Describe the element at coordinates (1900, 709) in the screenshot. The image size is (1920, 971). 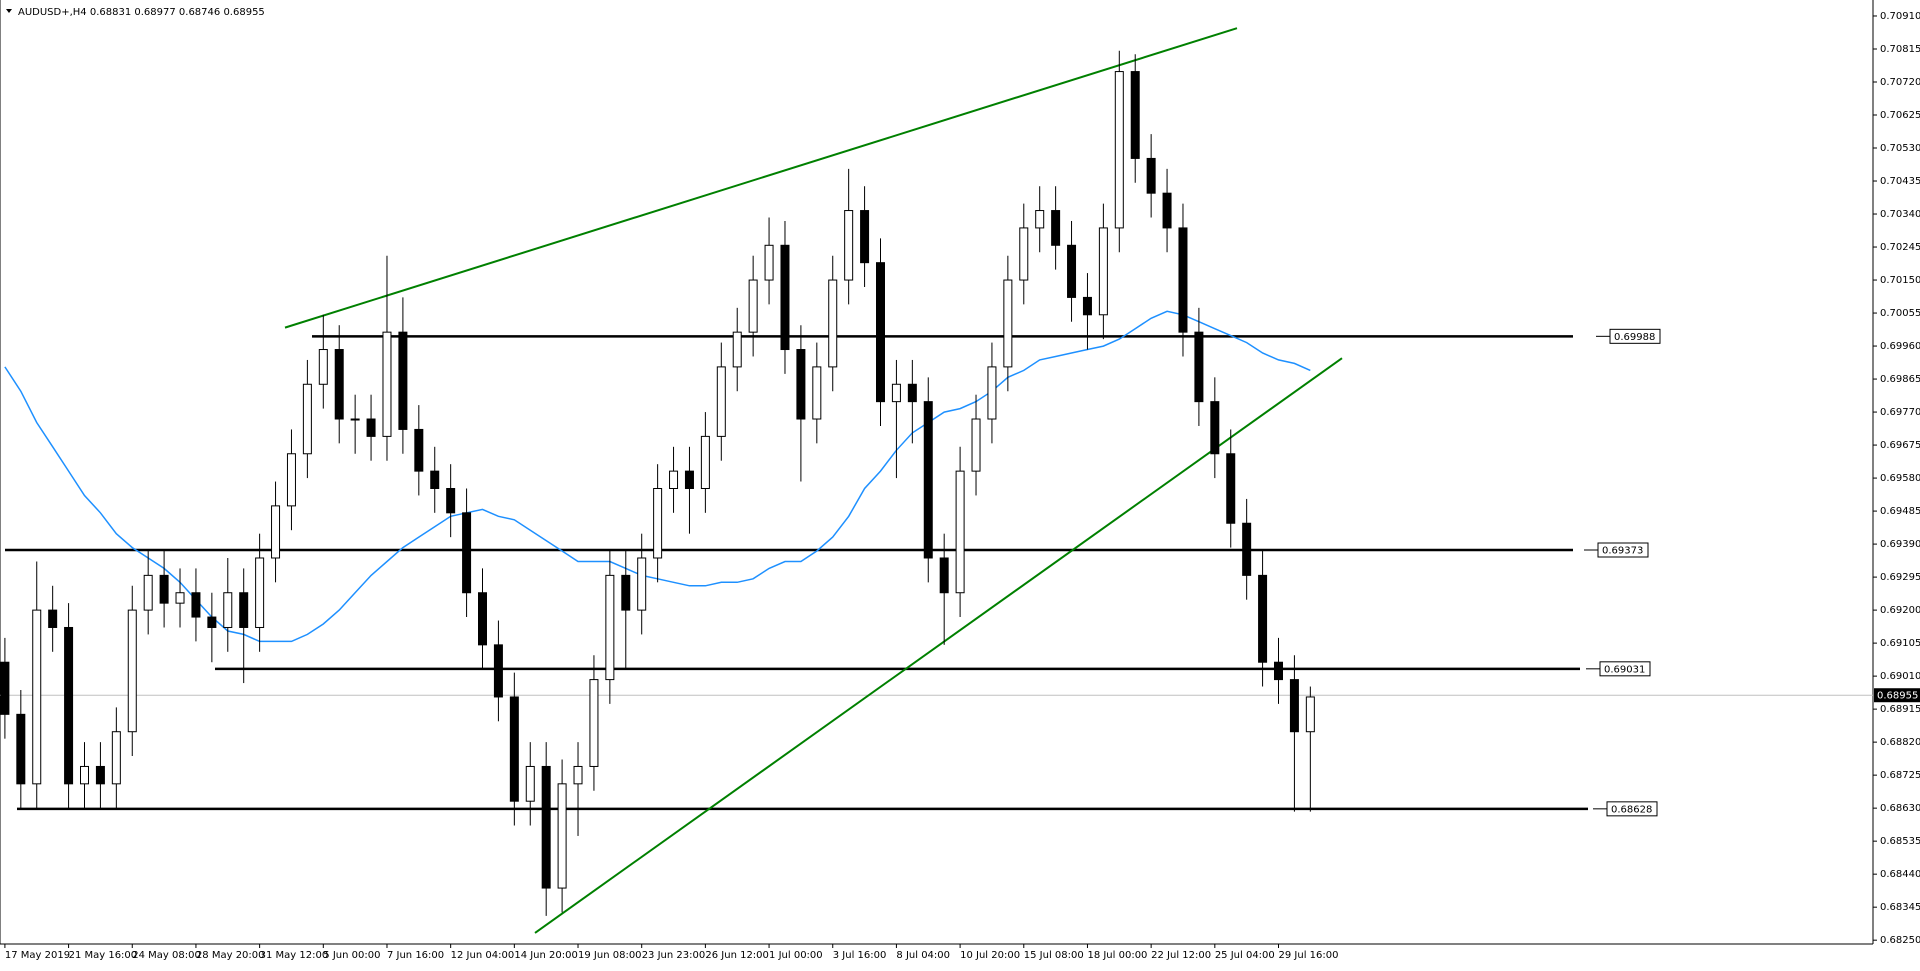
I see `y-tick-label: 0.68915` at that location.